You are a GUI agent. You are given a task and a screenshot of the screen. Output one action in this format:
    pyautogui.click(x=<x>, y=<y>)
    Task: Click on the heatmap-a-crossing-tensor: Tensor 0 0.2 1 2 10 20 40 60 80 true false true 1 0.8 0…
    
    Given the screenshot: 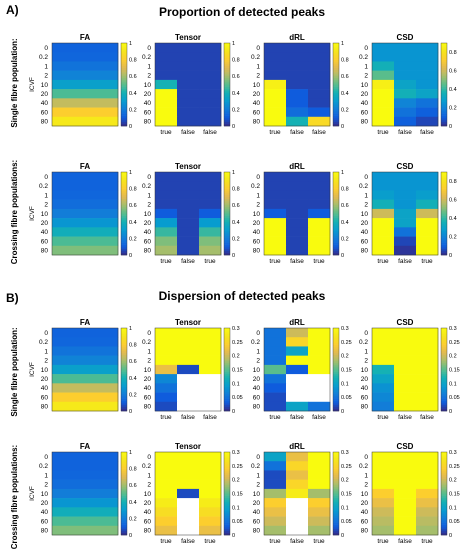 What is the action you would take?
    pyautogui.click(x=191, y=213)
    